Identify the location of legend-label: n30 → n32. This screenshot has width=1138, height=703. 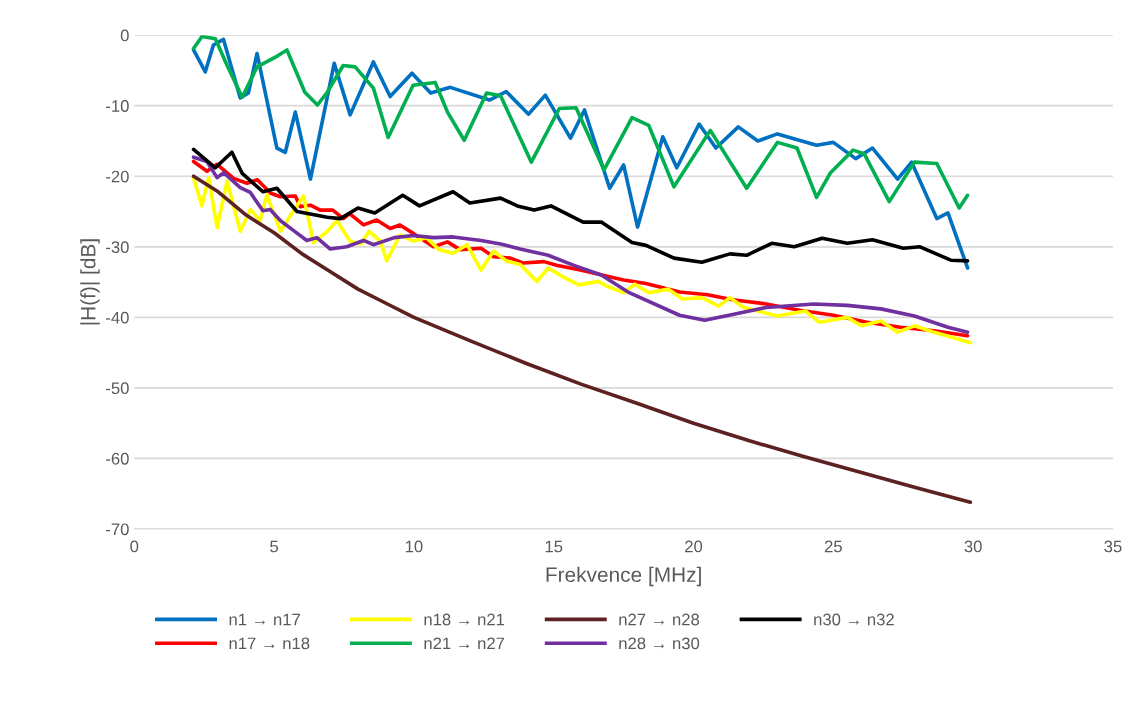
(854, 619).